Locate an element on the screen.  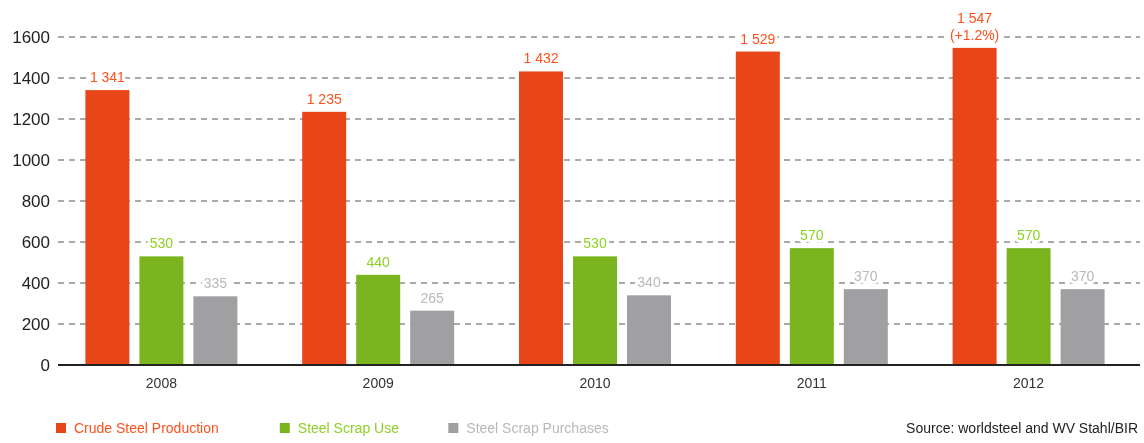
x-tick-label: 2011 is located at coordinates (812, 383).